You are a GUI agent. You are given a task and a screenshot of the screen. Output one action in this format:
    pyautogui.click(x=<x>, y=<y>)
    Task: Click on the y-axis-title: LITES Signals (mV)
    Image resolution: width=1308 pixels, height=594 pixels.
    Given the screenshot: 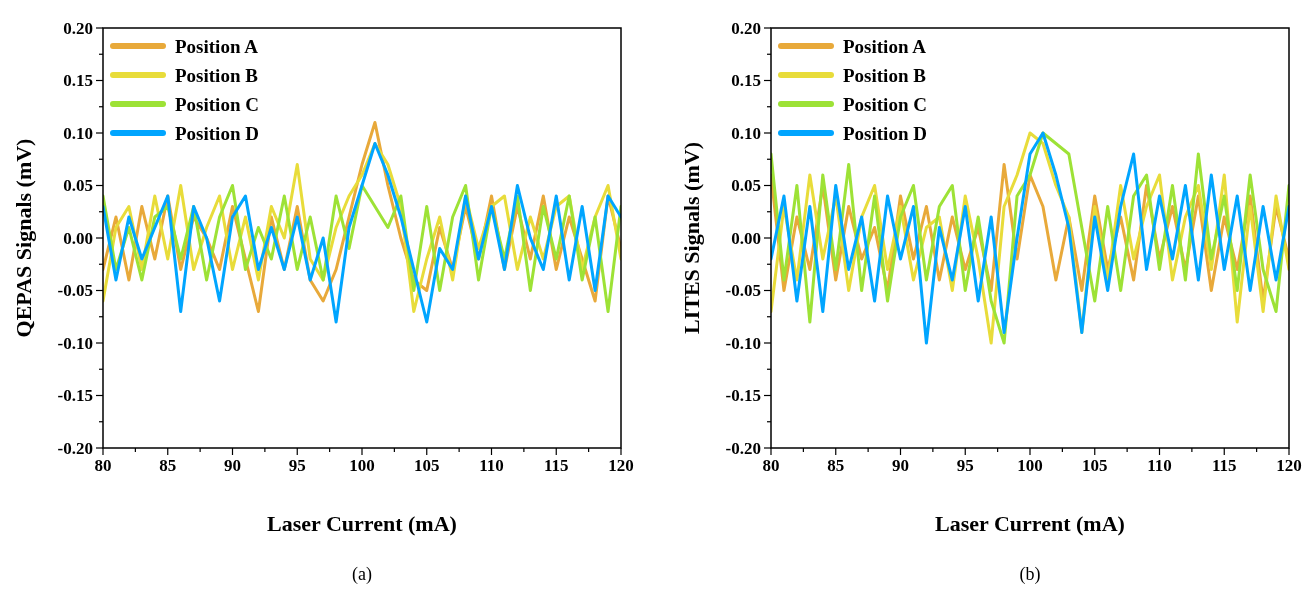 What is the action you would take?
    pyautogui.click(x=691, y=238)
    